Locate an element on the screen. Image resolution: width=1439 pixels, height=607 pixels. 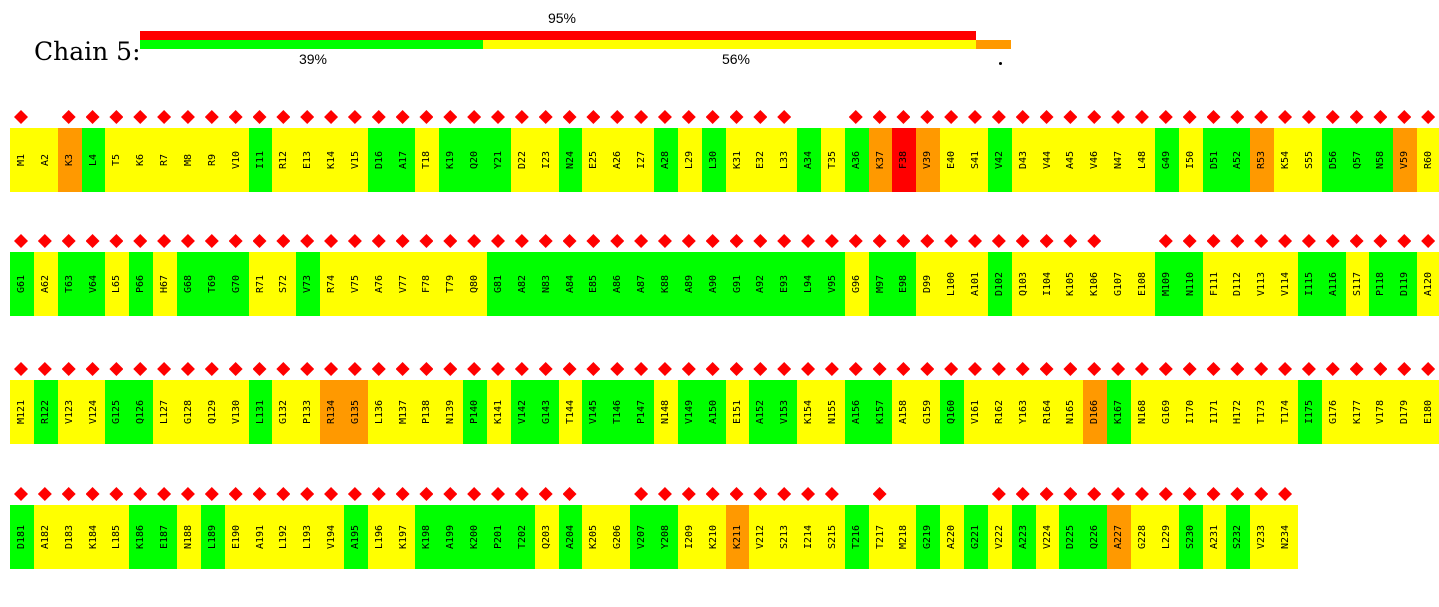
residue: D119 is located at coordinates (1405, 294).